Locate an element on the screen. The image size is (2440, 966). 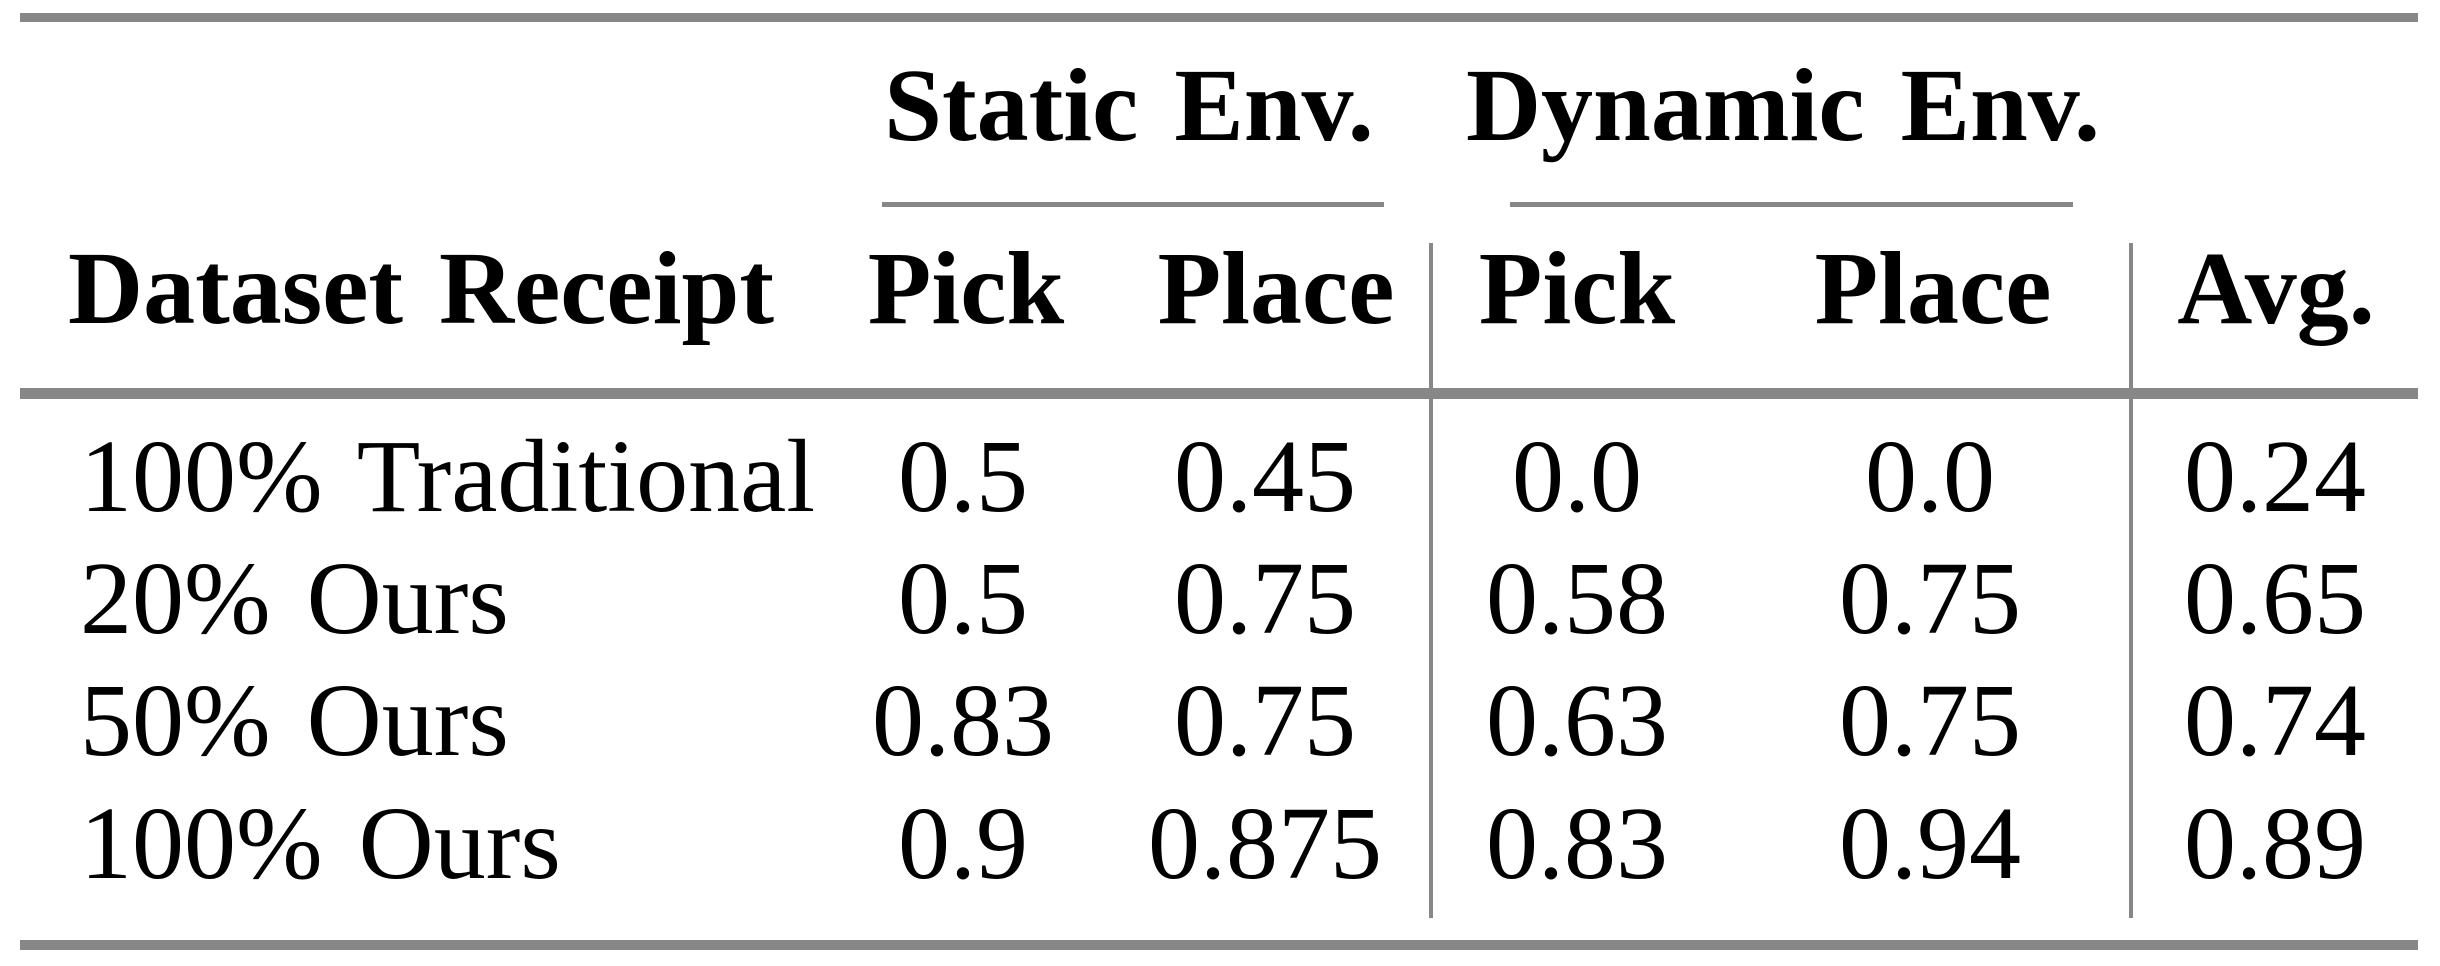
cell-dynamic-pick: 0.83 is located at coordinates (1577, 843).